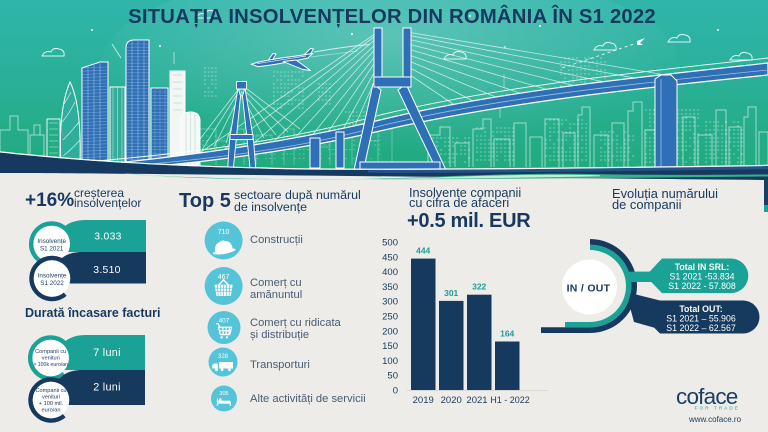 Image resolution: width=768 pixels, height=432 pixels. I want to click on svg-text: 350, so click(390, 287).